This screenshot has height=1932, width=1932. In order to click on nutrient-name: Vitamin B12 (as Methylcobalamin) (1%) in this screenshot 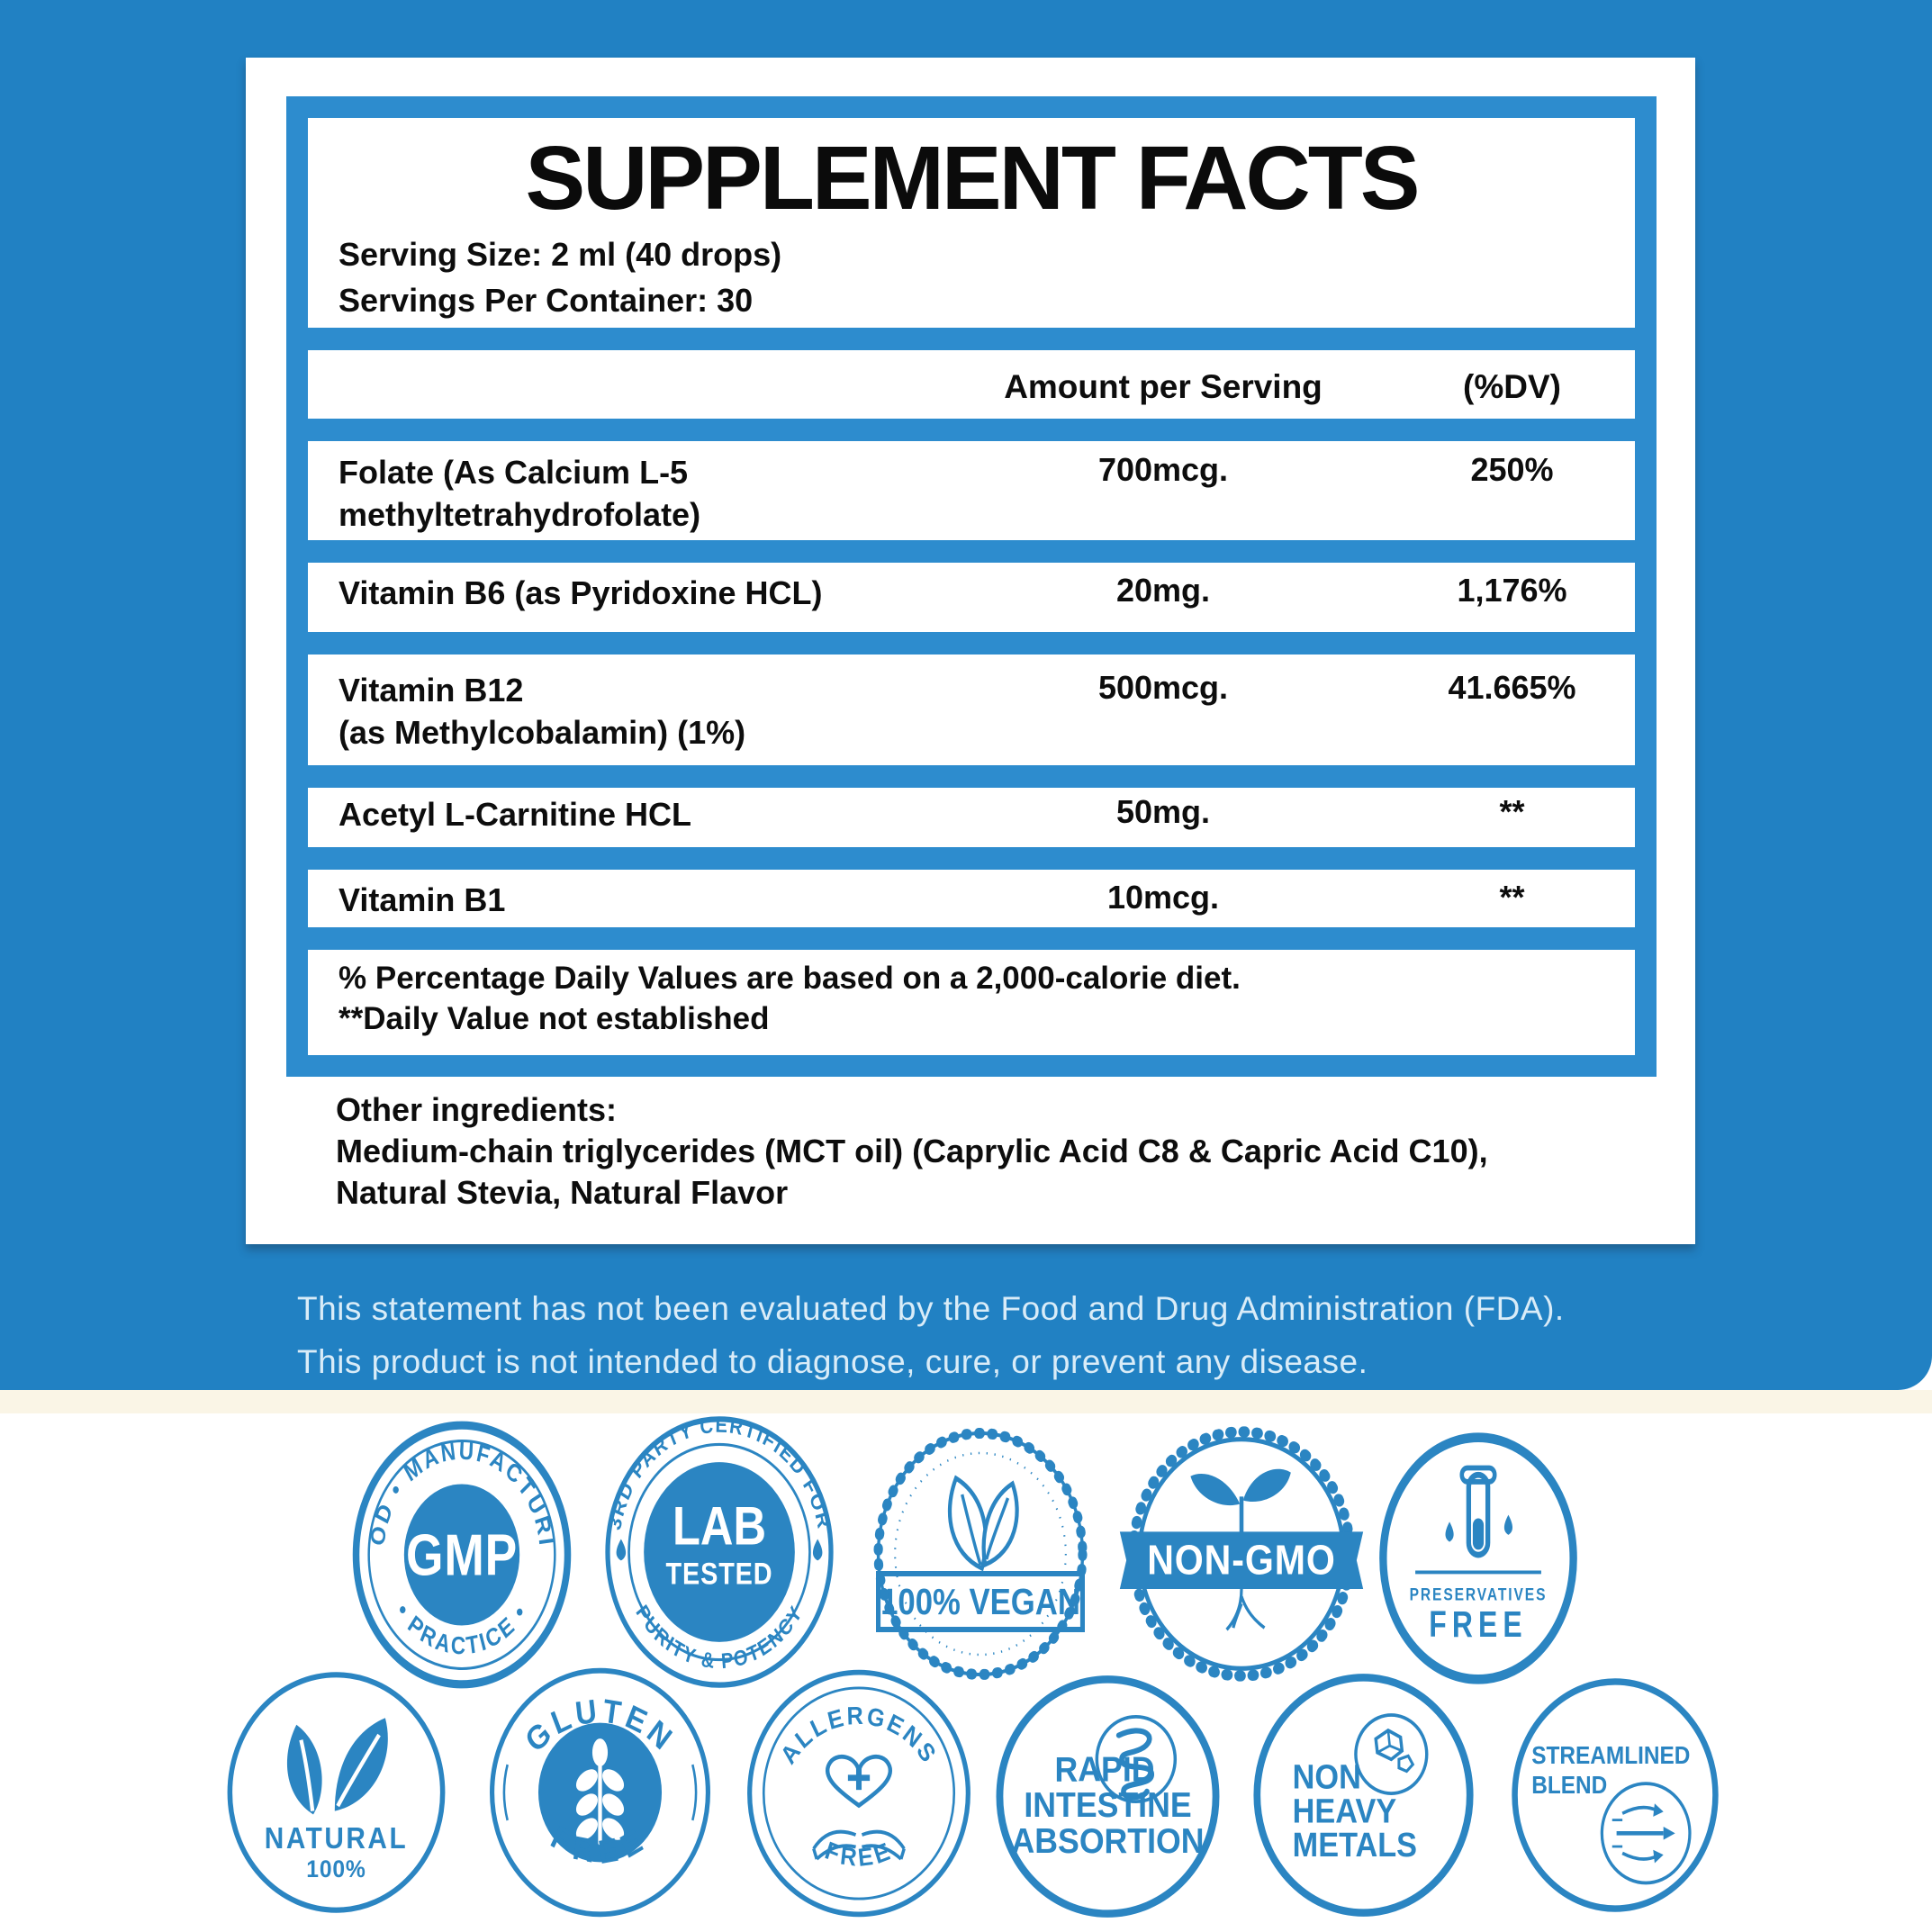, I will do `click(542, 711)`.